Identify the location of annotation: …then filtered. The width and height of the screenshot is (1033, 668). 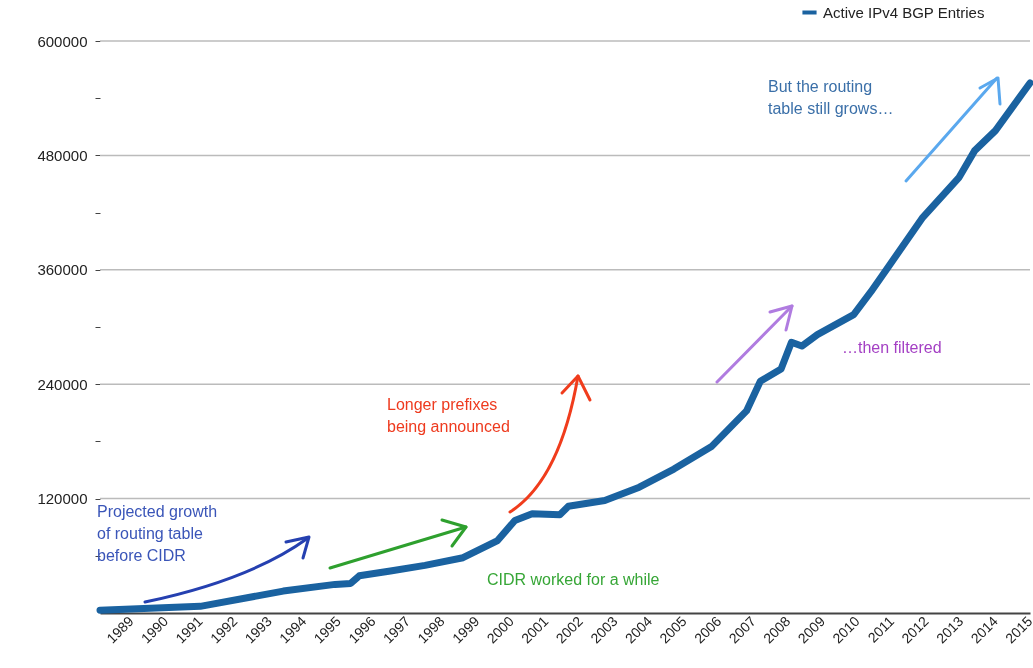
(892, 347).